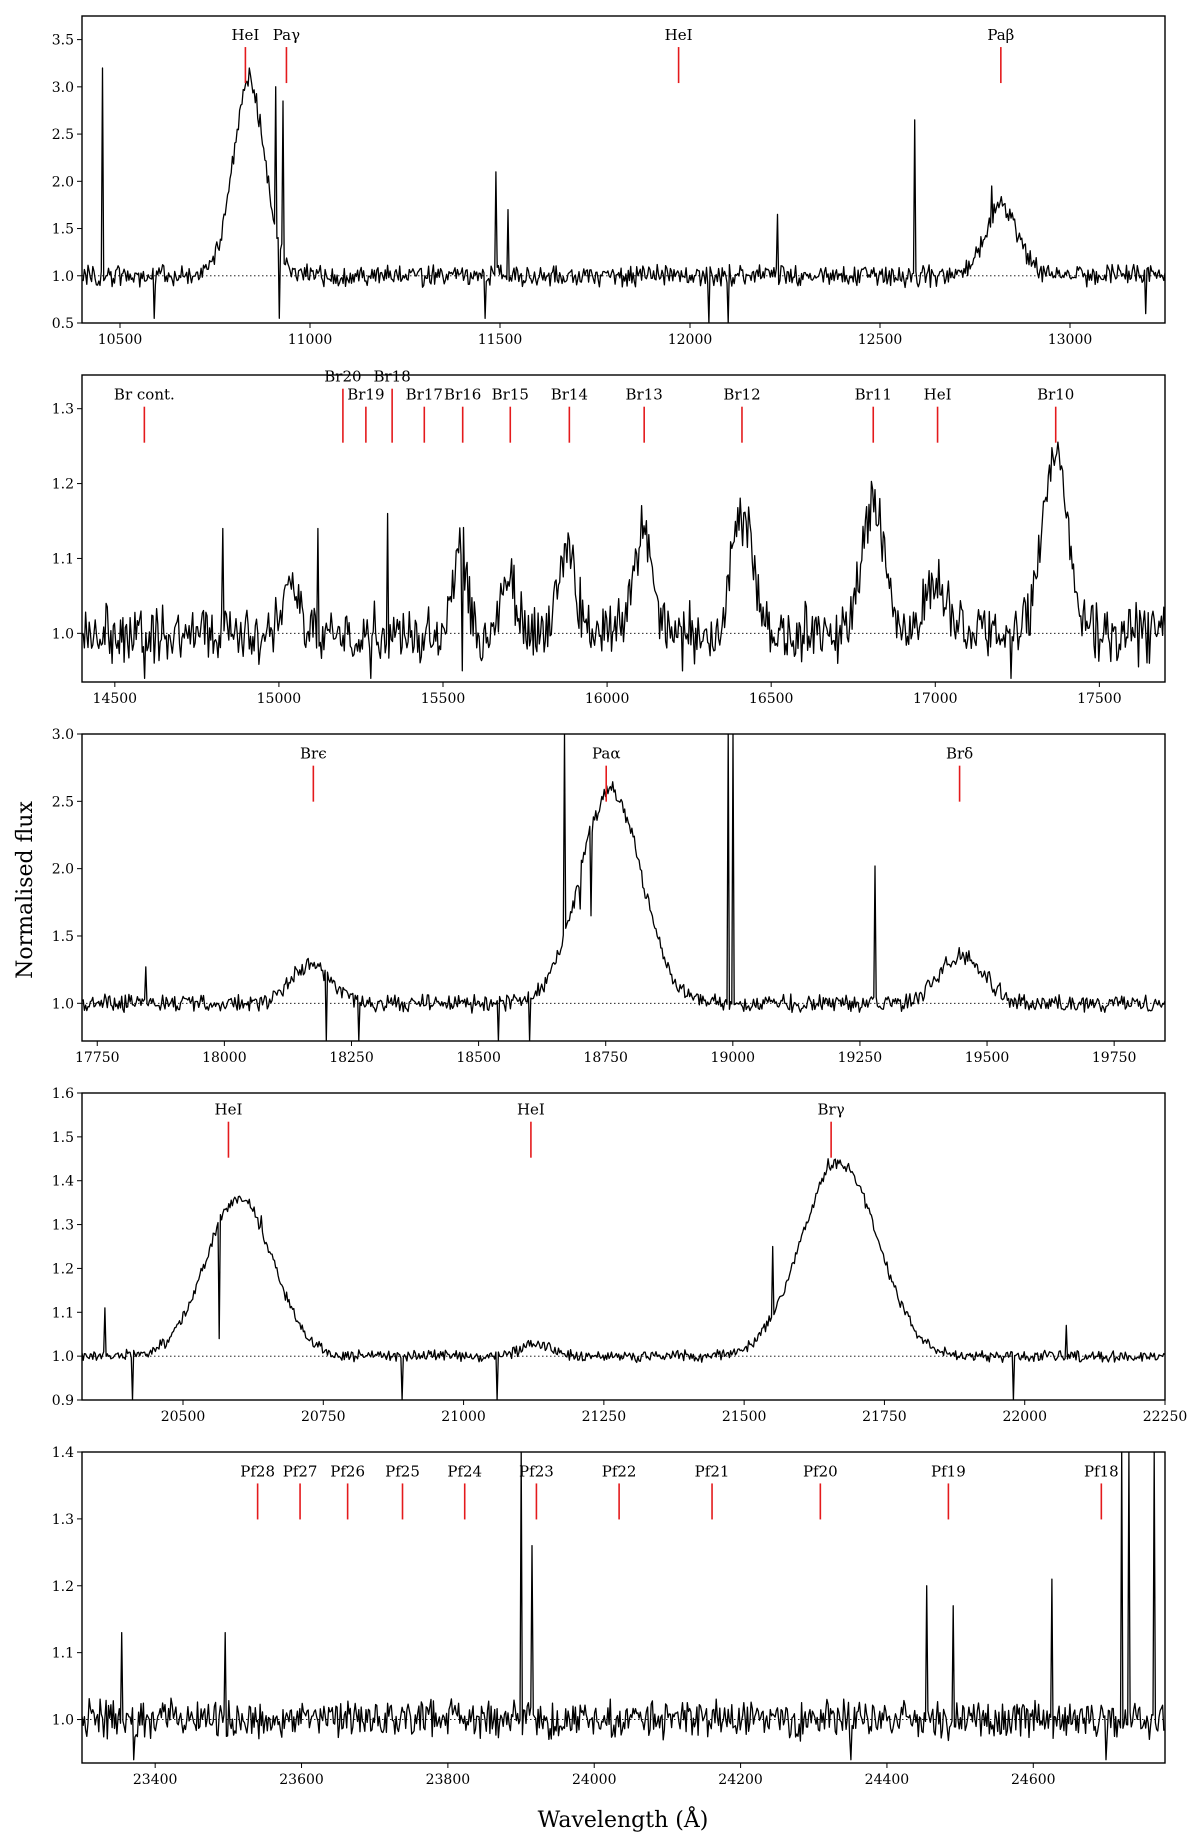  What do you see at coordinates (644, 395) in the screenshot?
I see `line-label: Br13` at bounding box center [644, 395].